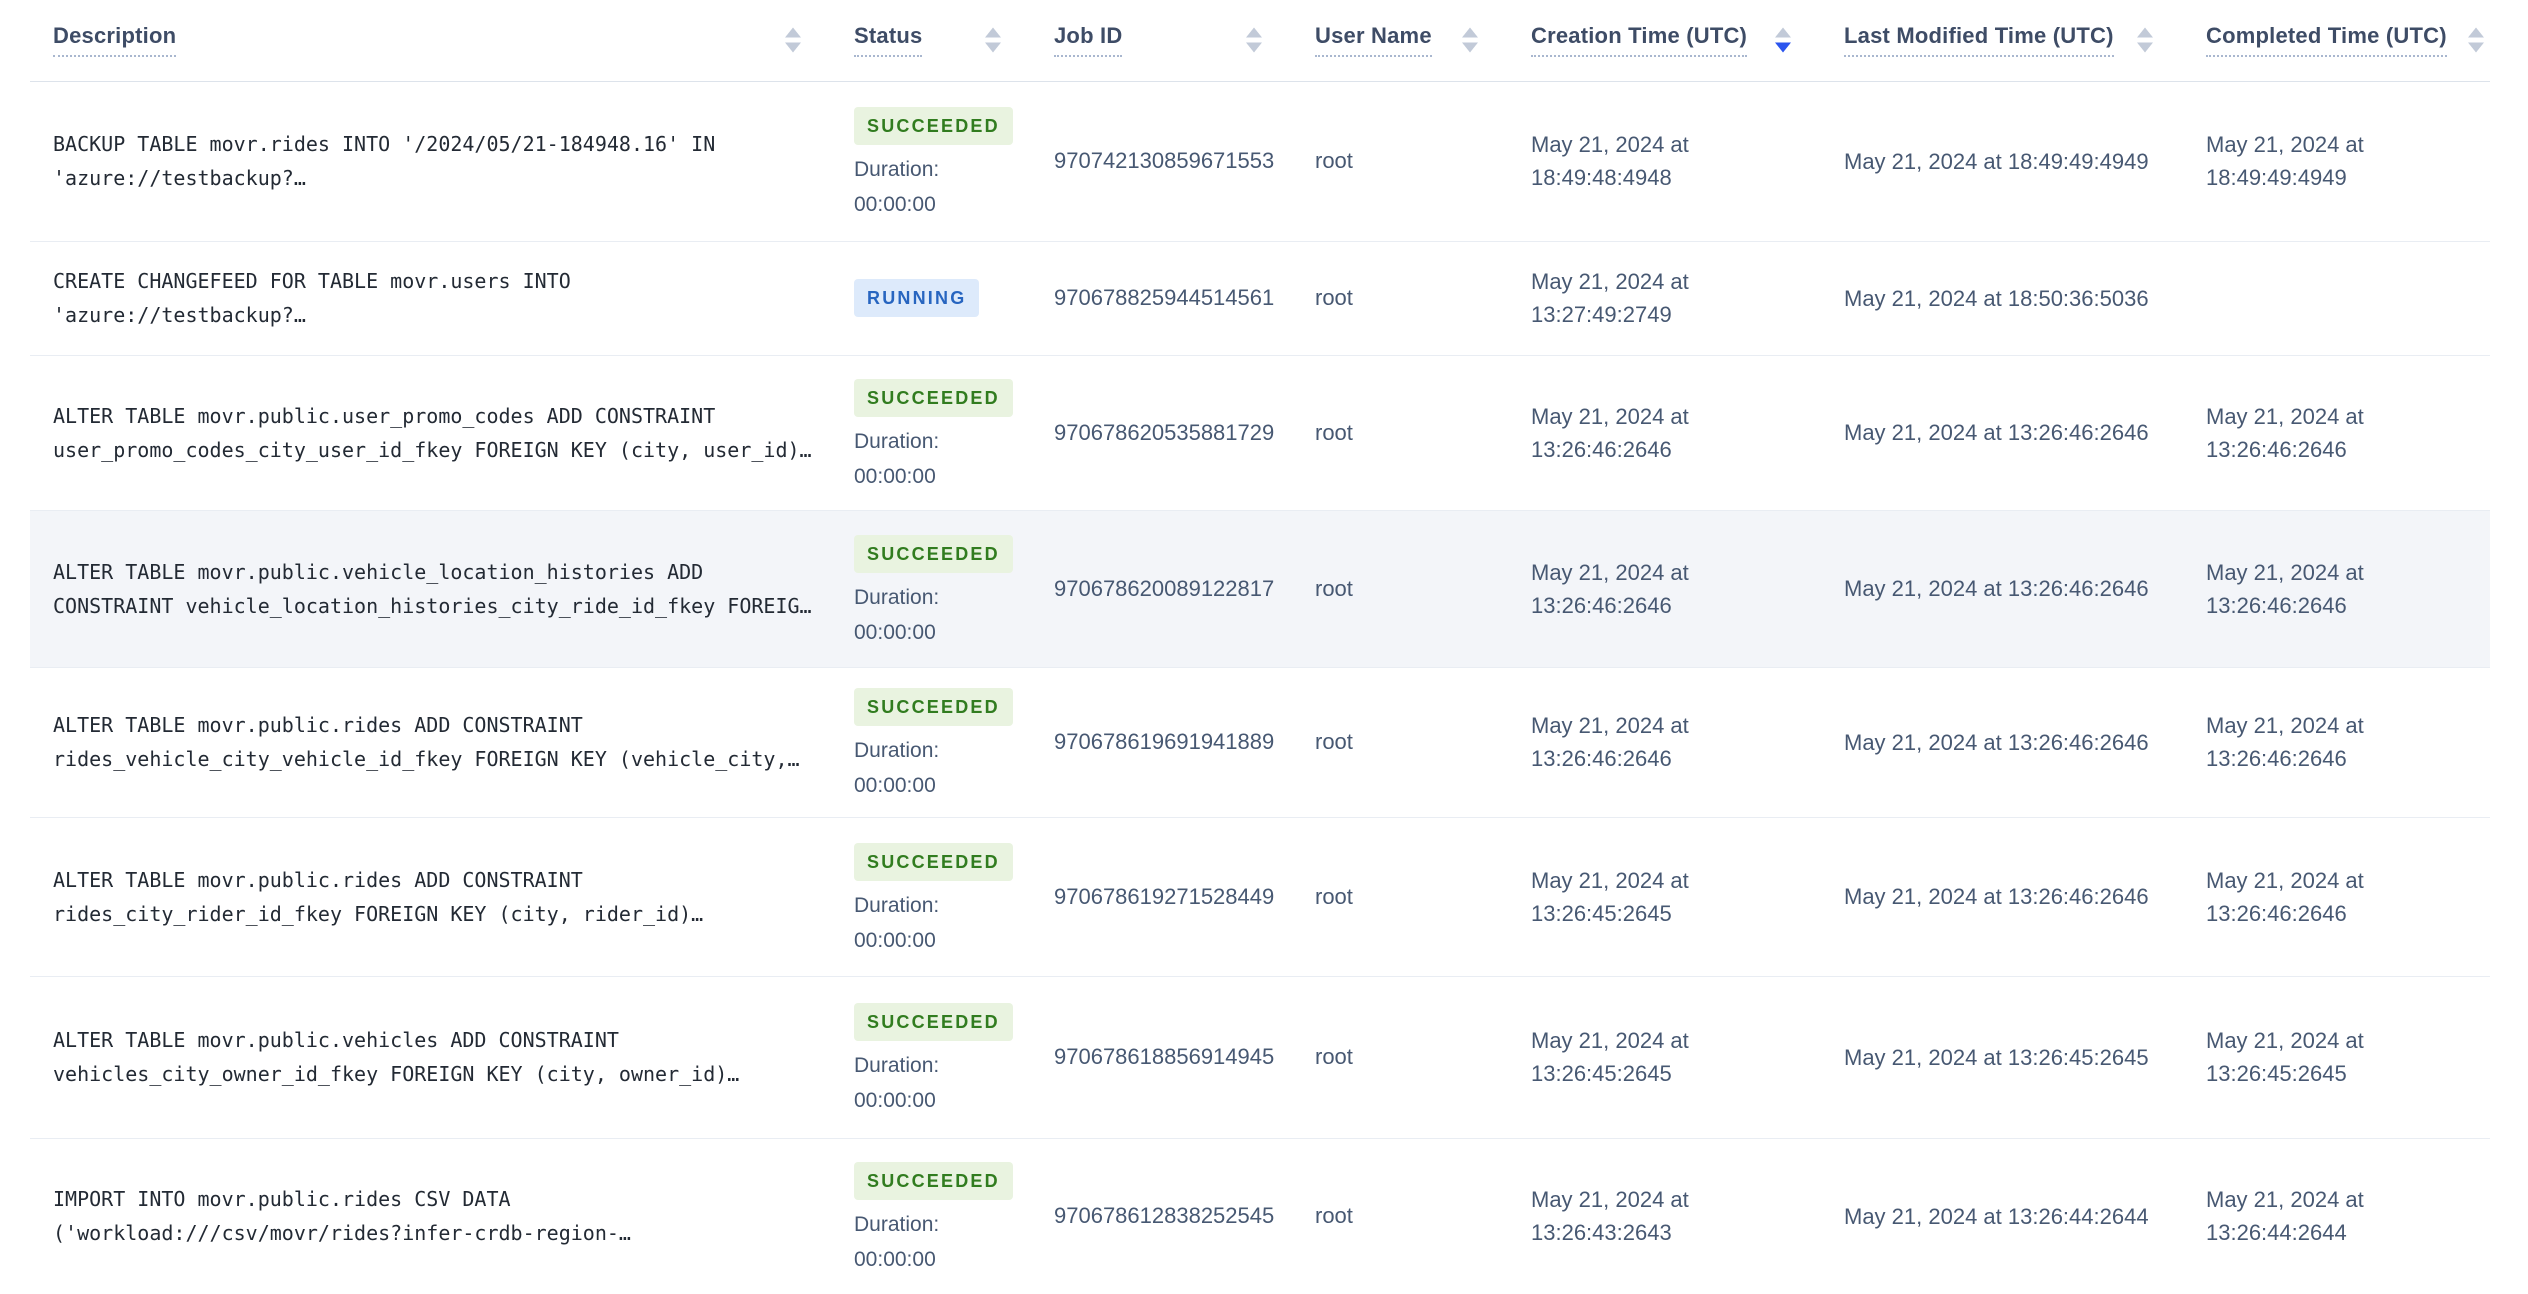 This screenshot has width=2528, height=1294. Describe the element at coordinates (1373, 40) in the screenshot. I see `column-label: User Name` at that location.